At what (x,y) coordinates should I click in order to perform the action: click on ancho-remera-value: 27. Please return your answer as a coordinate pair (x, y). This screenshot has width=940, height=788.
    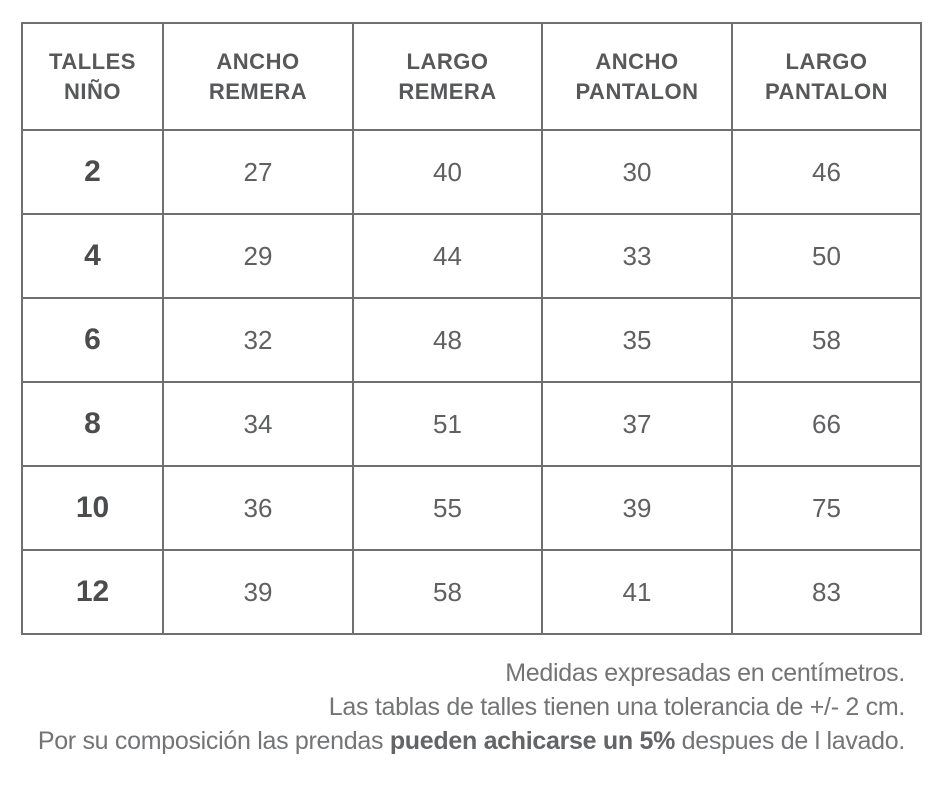
    Looking at the image, I should click on (258, 172).